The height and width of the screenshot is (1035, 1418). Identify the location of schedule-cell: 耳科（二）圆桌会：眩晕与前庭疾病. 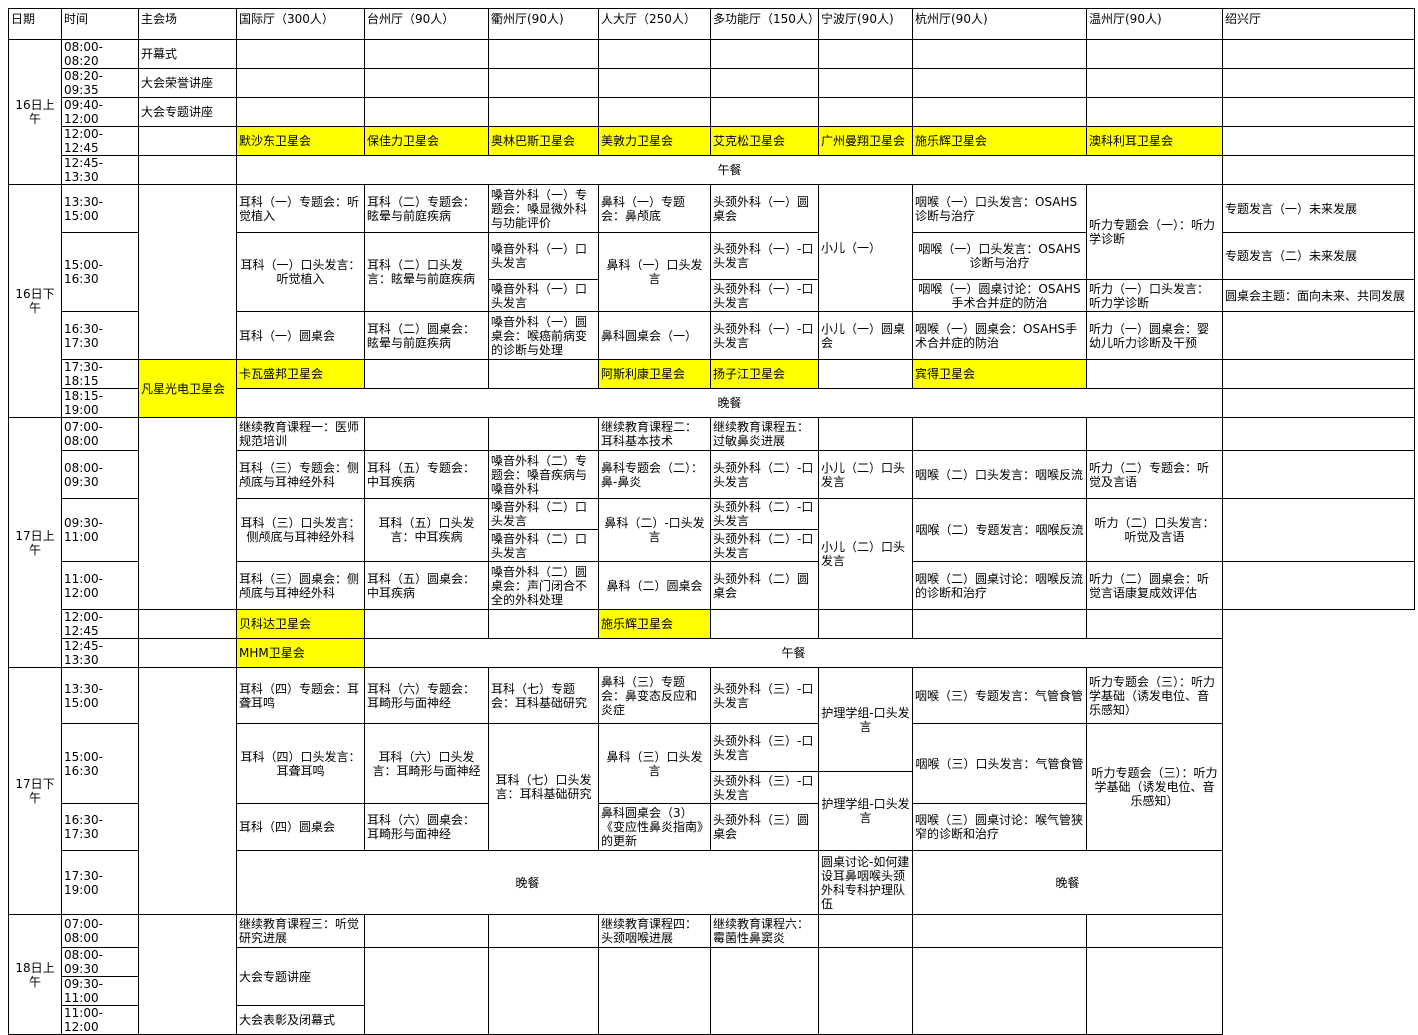
(426, 335).